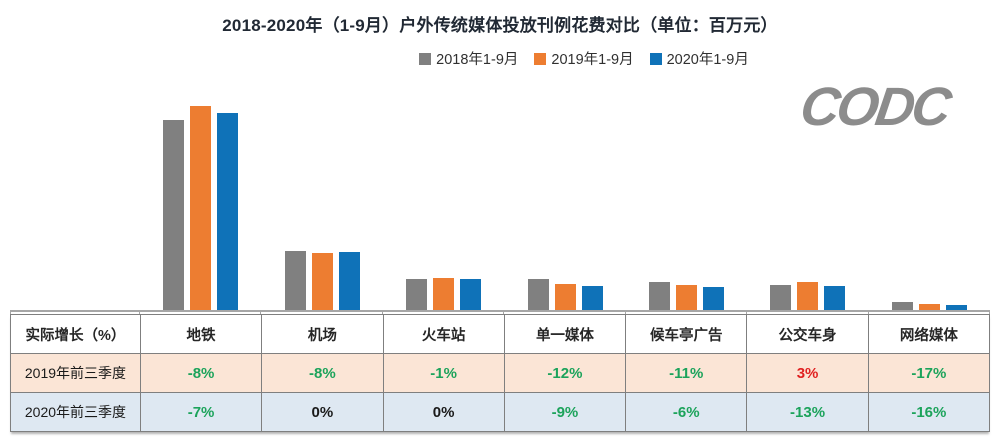  I want to click on table-corner-header: 实际增长（%）, so click(75, 334).